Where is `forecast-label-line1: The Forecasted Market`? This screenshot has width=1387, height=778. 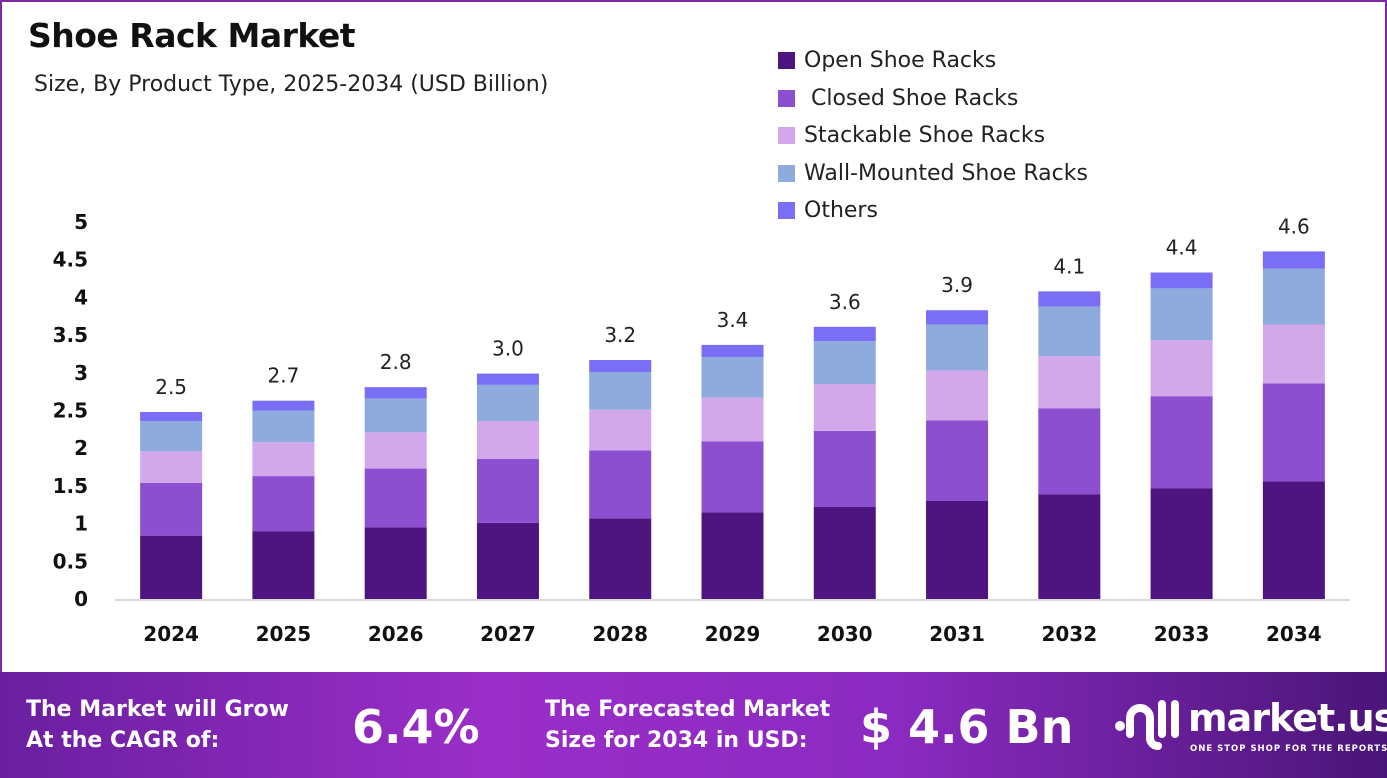 forecast-label-line1: The Forecasted Market is located at coordinates (688, 709).